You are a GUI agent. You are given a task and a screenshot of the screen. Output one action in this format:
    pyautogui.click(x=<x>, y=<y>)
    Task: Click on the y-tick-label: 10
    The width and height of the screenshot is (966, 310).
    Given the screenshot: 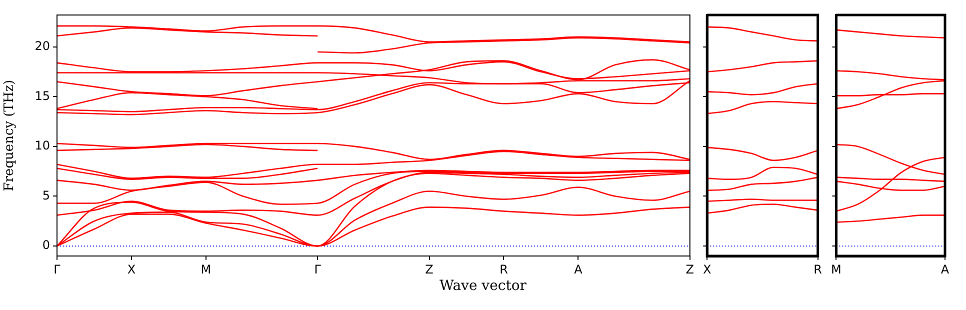 What is the action you would take?
    pyautogui.click(x=42, y=145)
    